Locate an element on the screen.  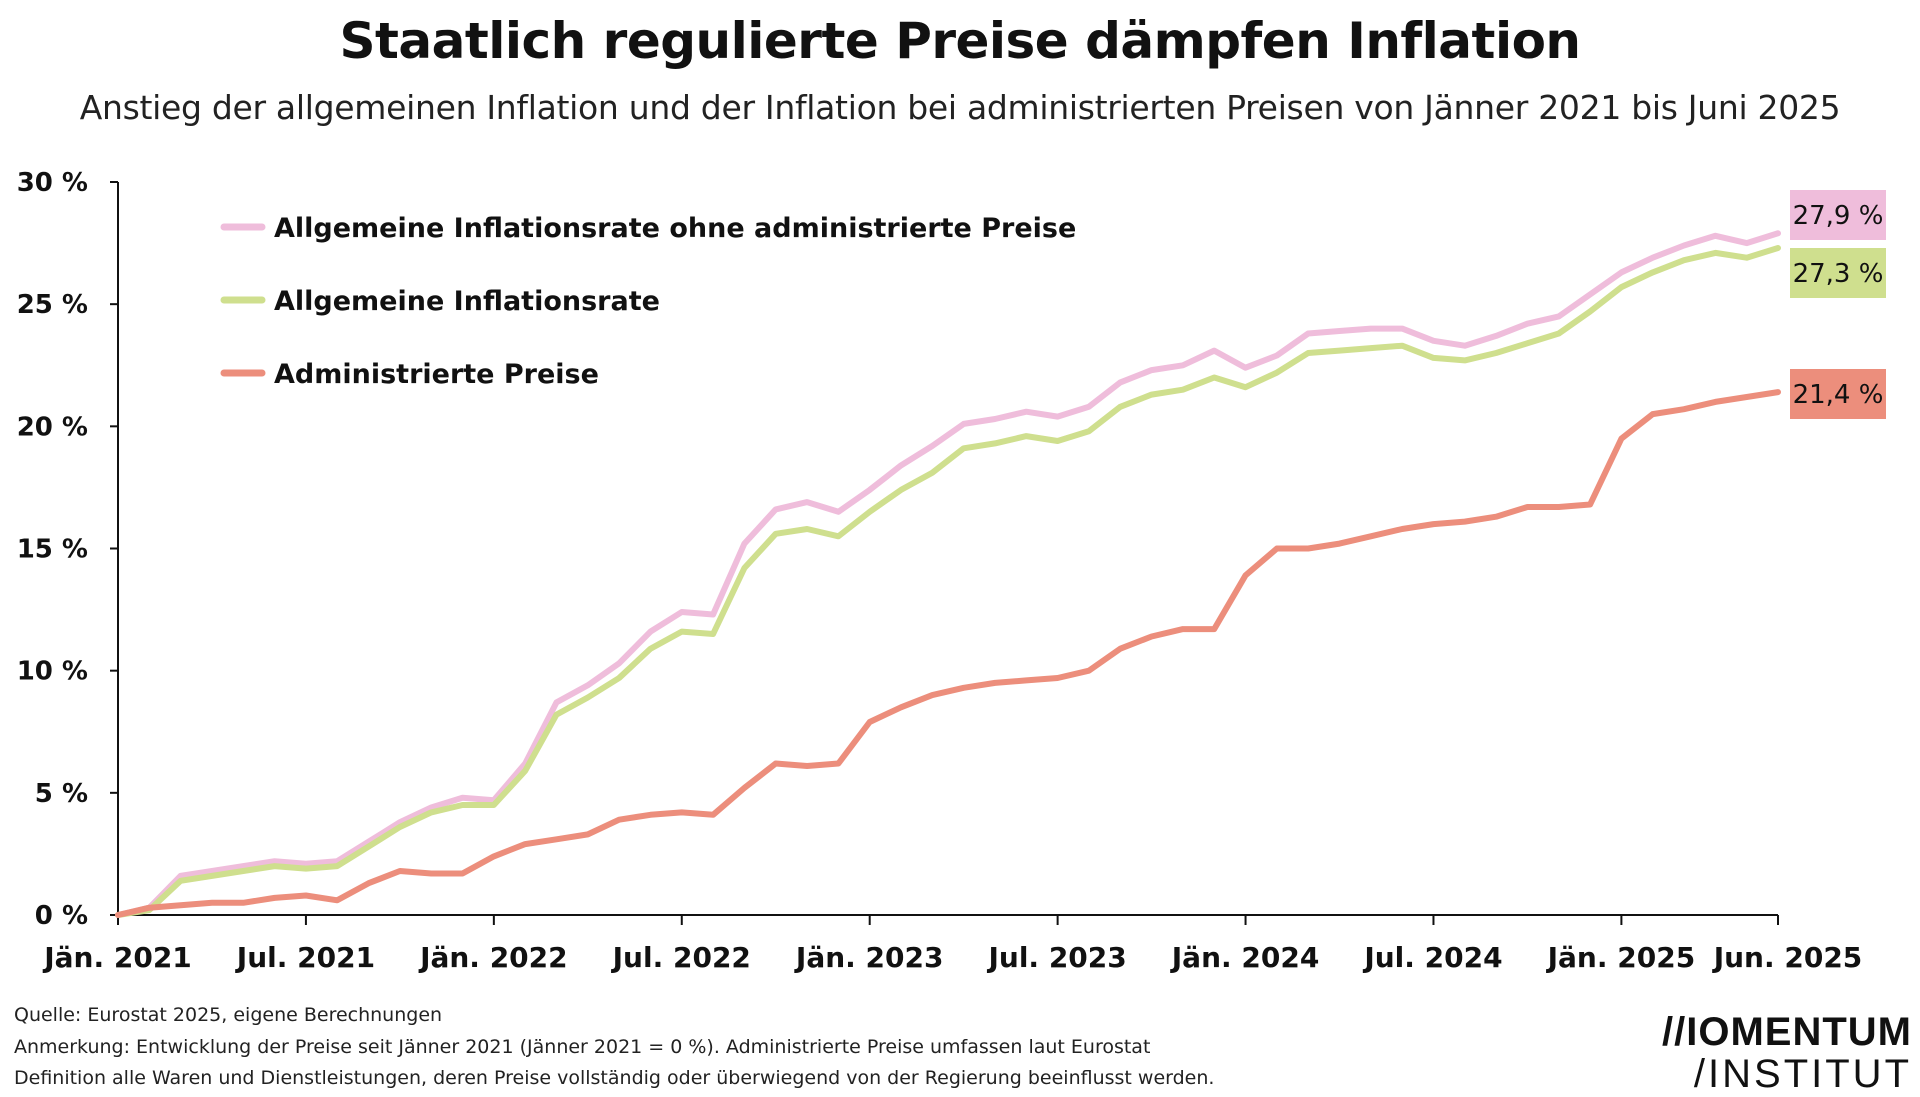
y-tick-label: 0 % is located at coordinates (61, 916).